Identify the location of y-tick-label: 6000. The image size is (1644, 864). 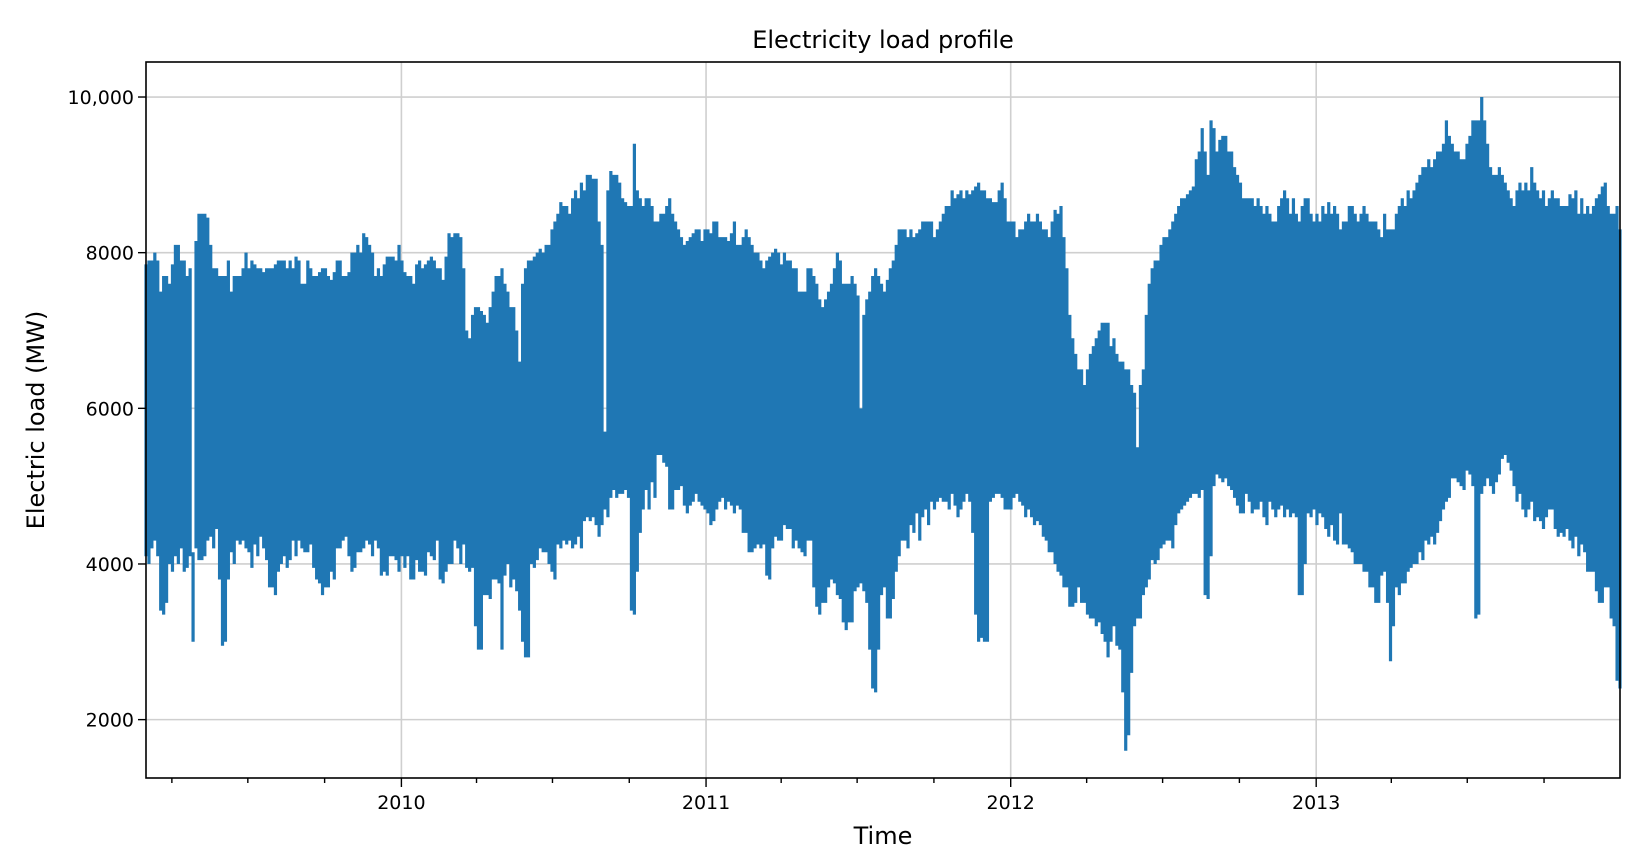
(110, 409).